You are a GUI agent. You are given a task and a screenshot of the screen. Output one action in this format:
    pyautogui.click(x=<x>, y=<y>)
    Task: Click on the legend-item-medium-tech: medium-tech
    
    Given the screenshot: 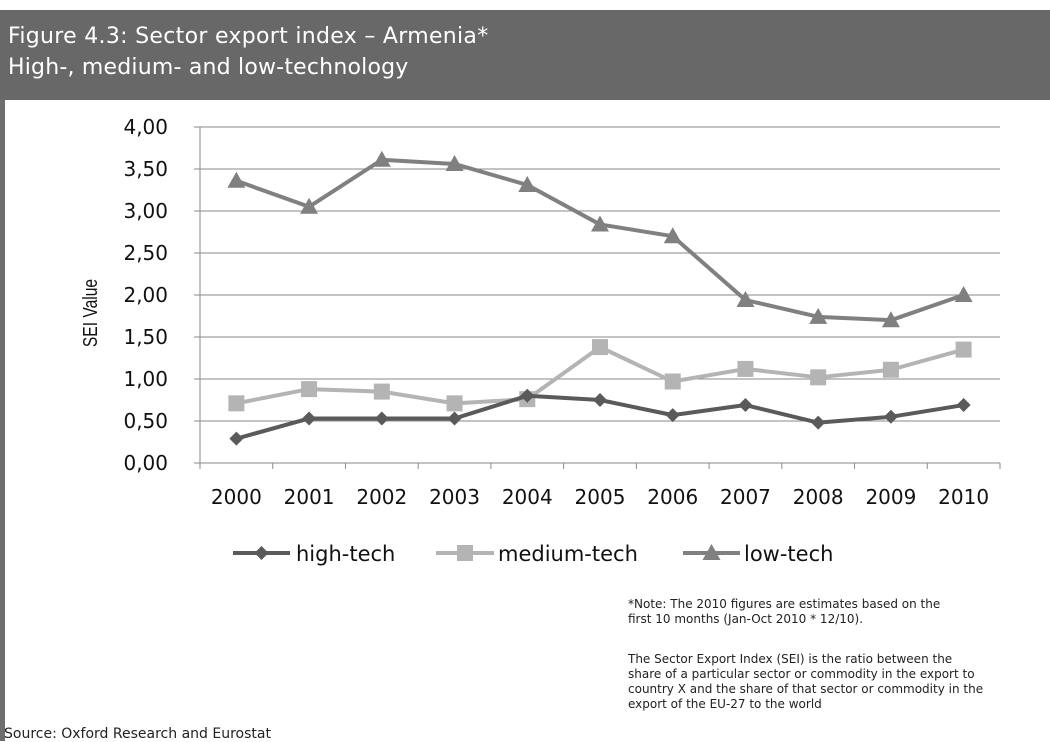 What is the action you would take?
    pyautogui.click(x=537, y=554)
    